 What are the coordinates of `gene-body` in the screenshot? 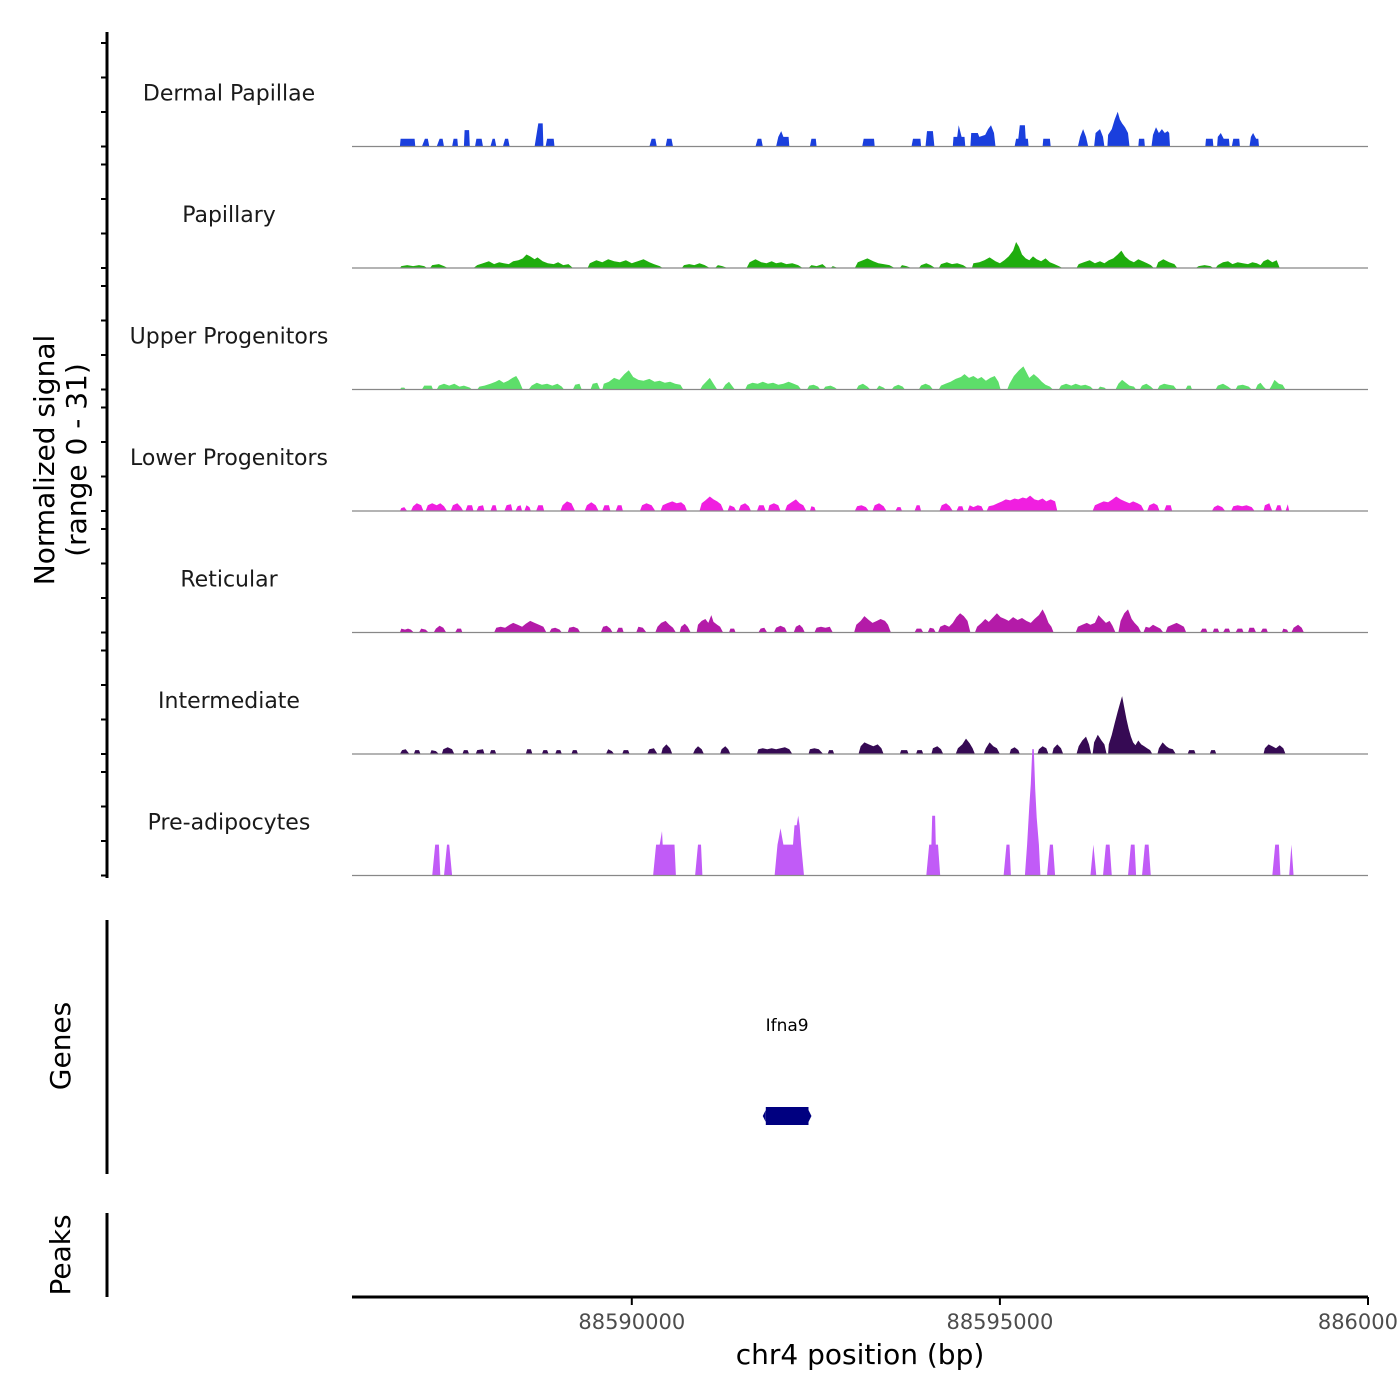 It's located at (787, 1116).